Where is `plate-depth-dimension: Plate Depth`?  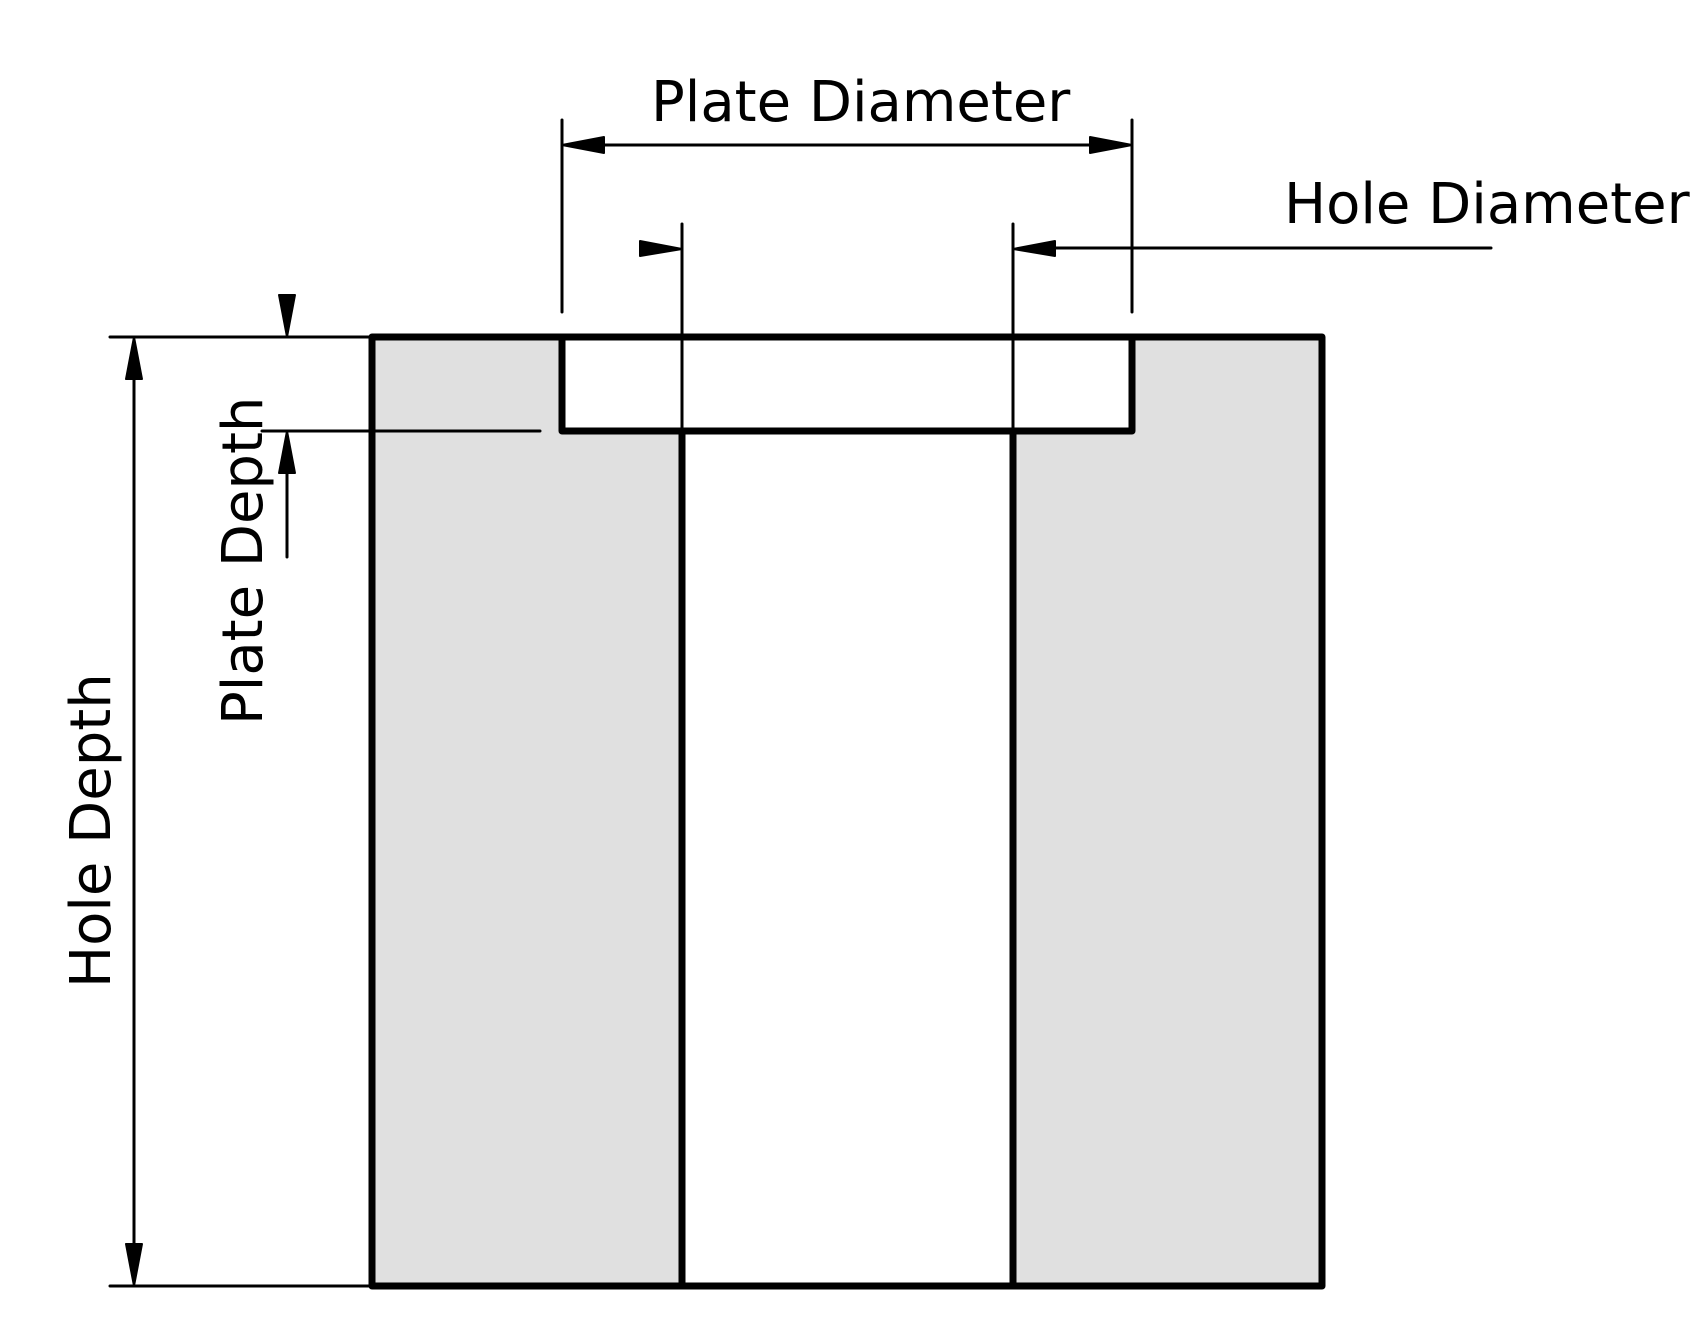 plate-depth-dimension: Plate Depth is located at coordinates (376, 509).